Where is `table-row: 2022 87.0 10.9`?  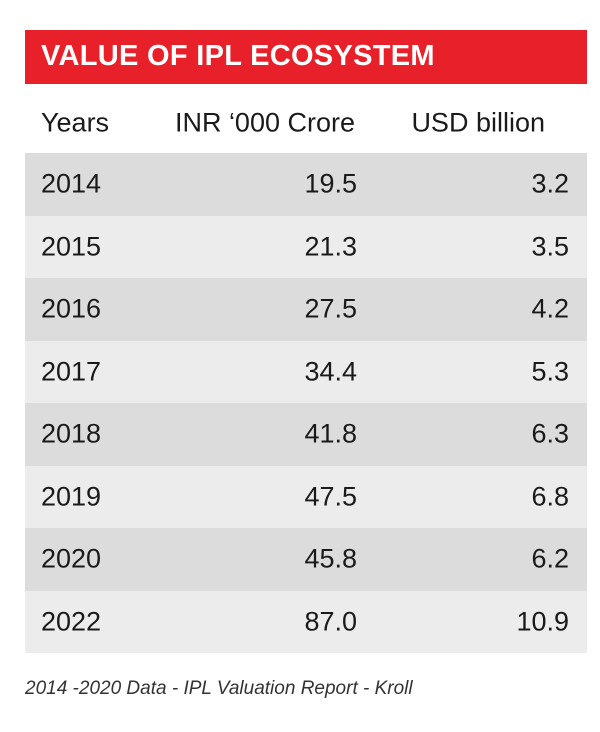
table-row: 2022 87.0 10.9 is located at coordinates (306, 621).